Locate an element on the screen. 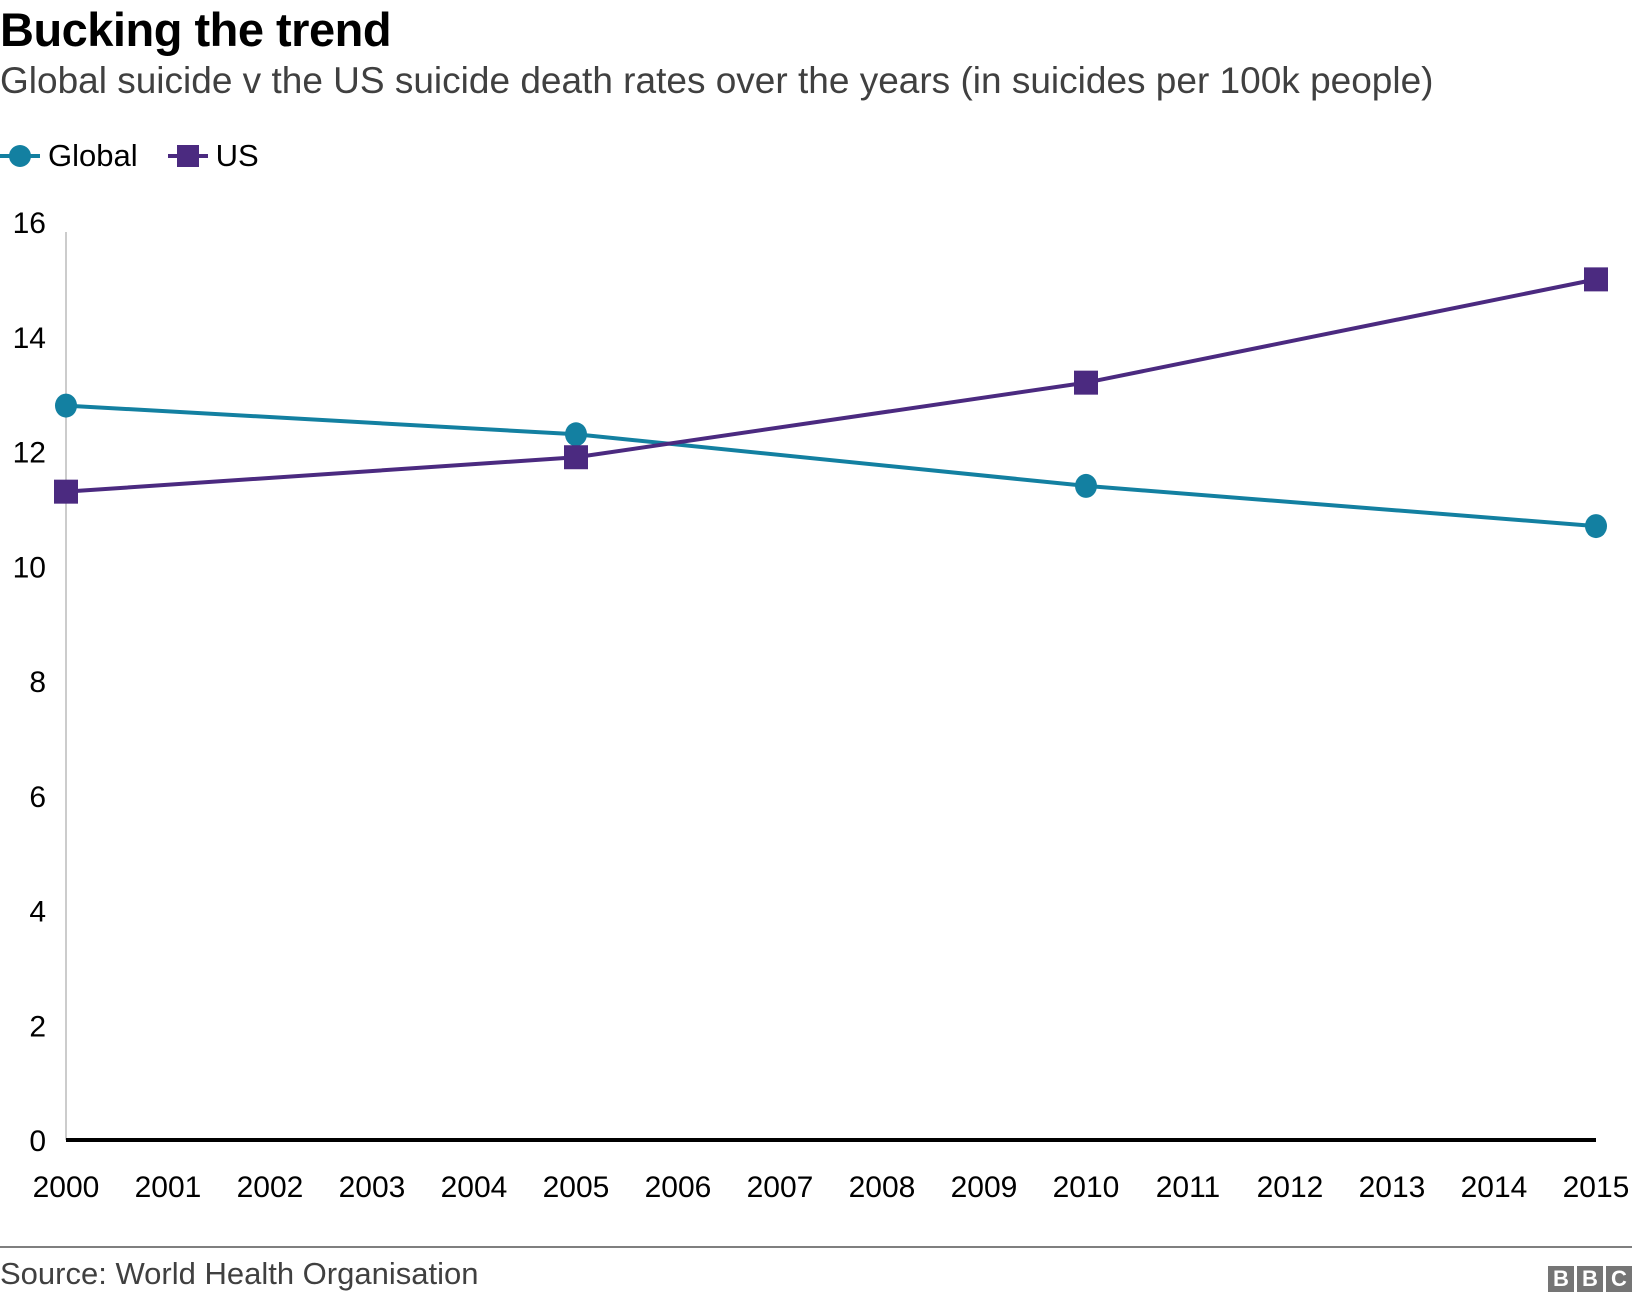  x-tick-label: 2003 is located at coordinates (372, 1187).